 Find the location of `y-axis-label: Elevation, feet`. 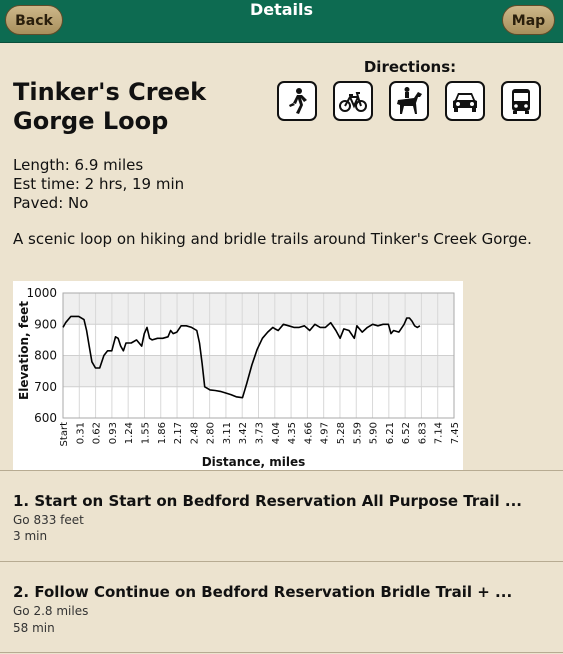

y-axis-label: Elevation, feet is located at coordinates (24, 350).